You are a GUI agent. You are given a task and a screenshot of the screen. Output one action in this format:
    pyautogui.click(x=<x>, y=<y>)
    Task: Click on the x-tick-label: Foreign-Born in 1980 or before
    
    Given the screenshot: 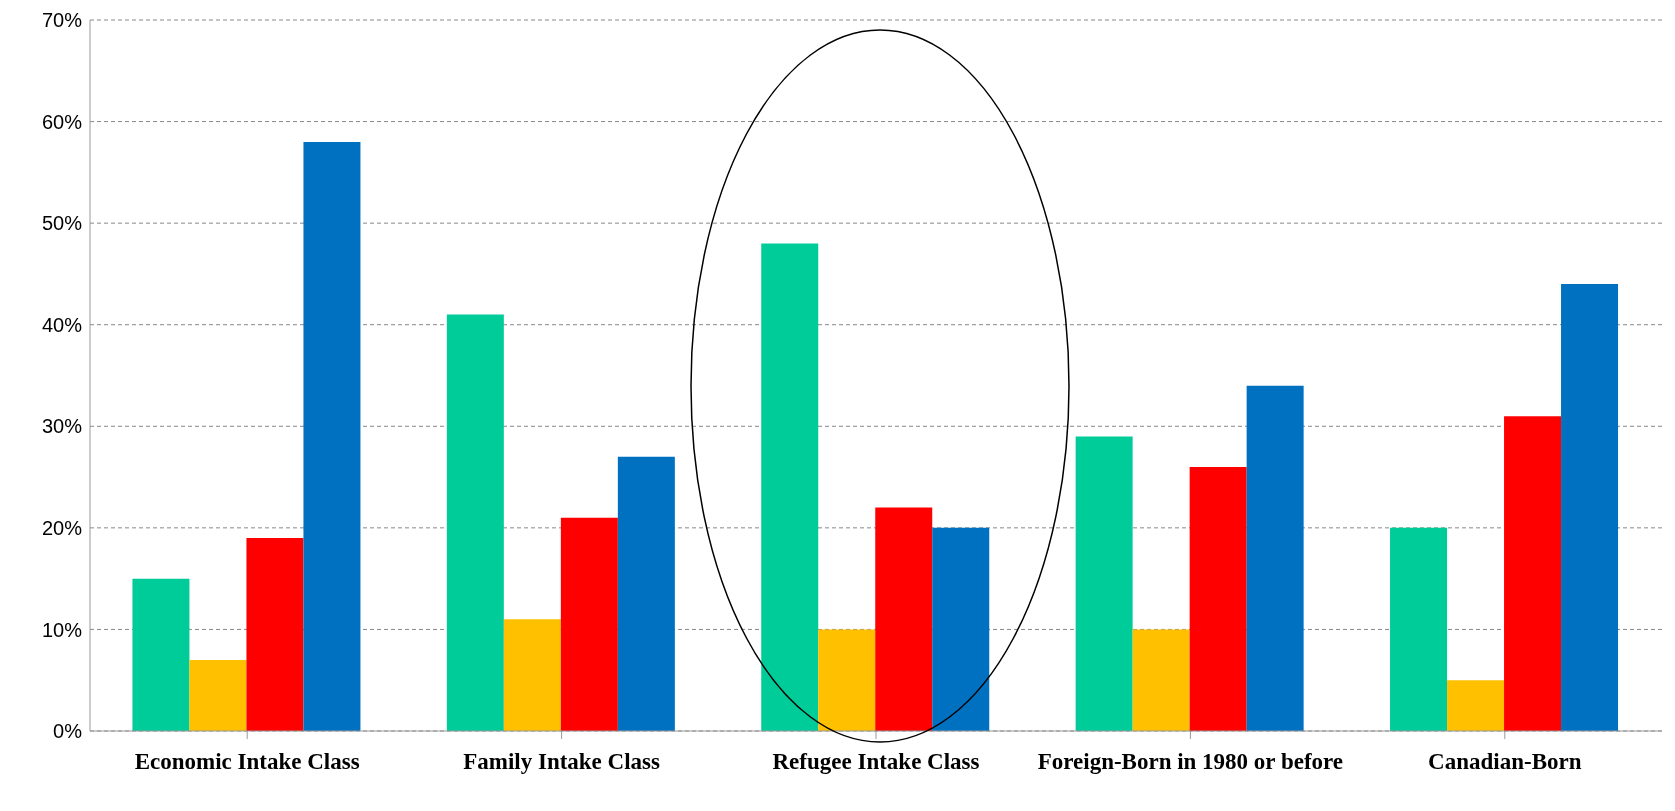 What is the action you would take?
    pyautogui.click(x=1190, y=762)
    